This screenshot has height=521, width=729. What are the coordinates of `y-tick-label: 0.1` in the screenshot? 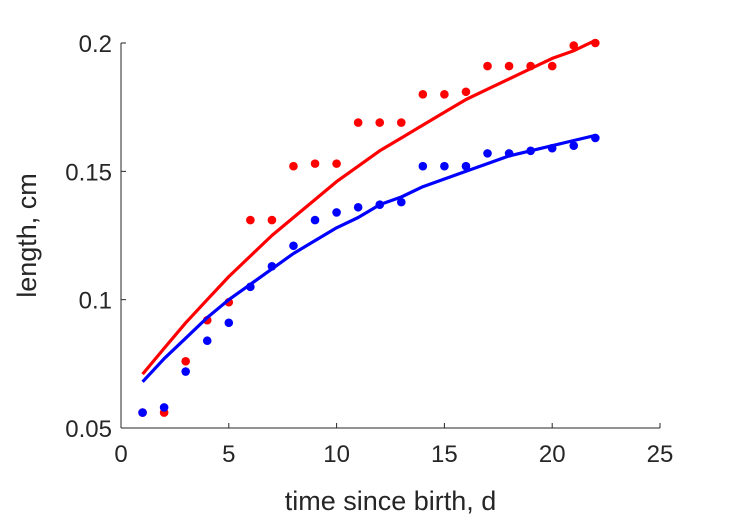 It's located at (95, 301).